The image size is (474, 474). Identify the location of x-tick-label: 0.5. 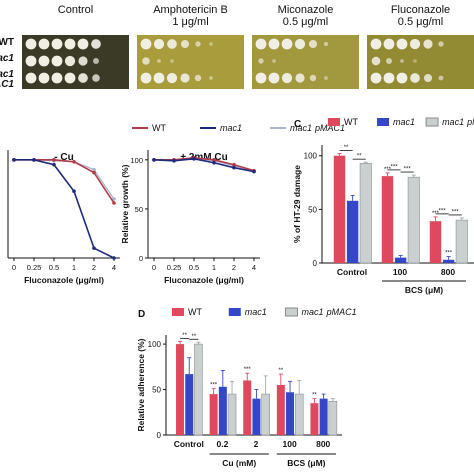
(54, 267).